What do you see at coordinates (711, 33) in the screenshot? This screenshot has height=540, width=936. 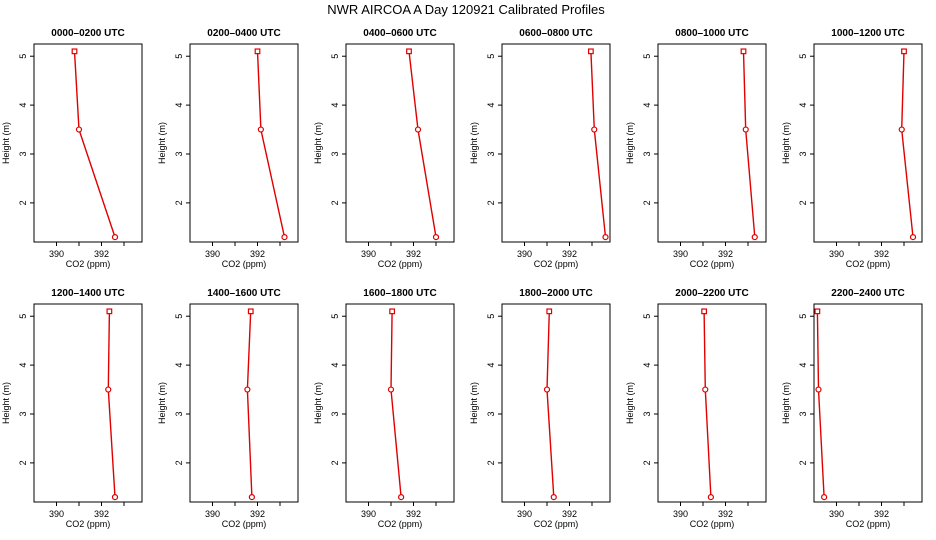 I see `panel-title: 0800–1000 UTC` at bounding box center [711, 33].